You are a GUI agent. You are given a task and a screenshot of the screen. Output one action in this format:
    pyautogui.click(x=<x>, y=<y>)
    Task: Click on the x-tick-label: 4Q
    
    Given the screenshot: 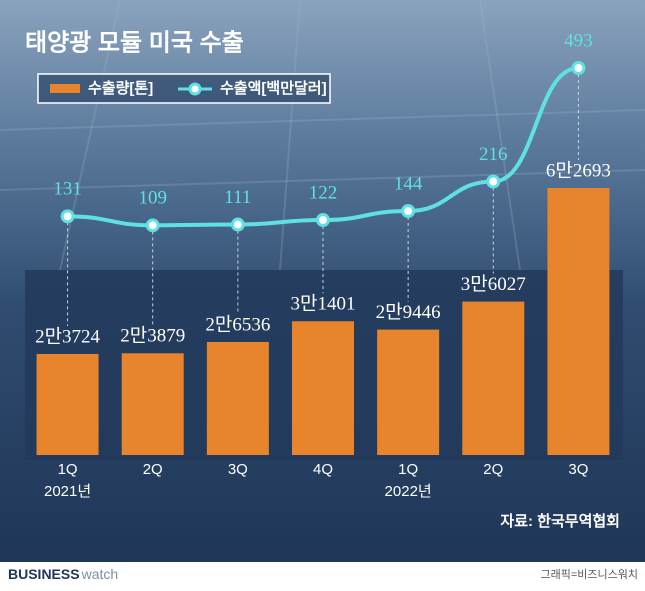 What is the action you would take?
    pyautogui.click(x=323, y=469)
    